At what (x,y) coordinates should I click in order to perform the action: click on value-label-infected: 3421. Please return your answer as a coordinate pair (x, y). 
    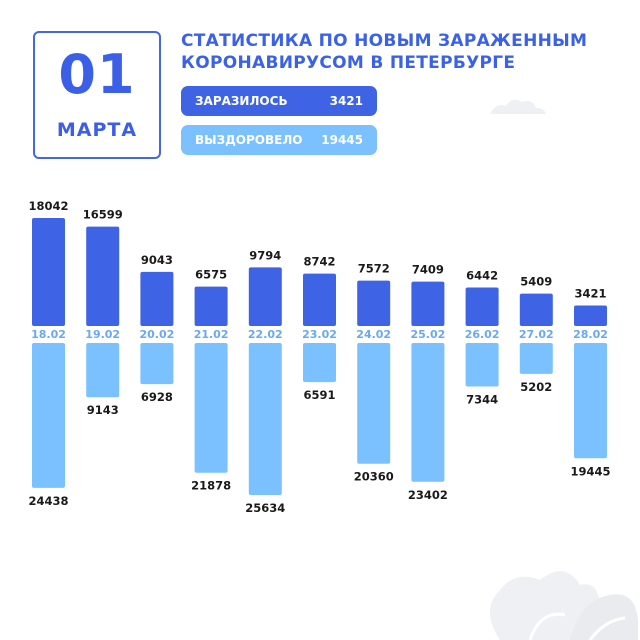
    Looking at the image, I should click on (590, 294).